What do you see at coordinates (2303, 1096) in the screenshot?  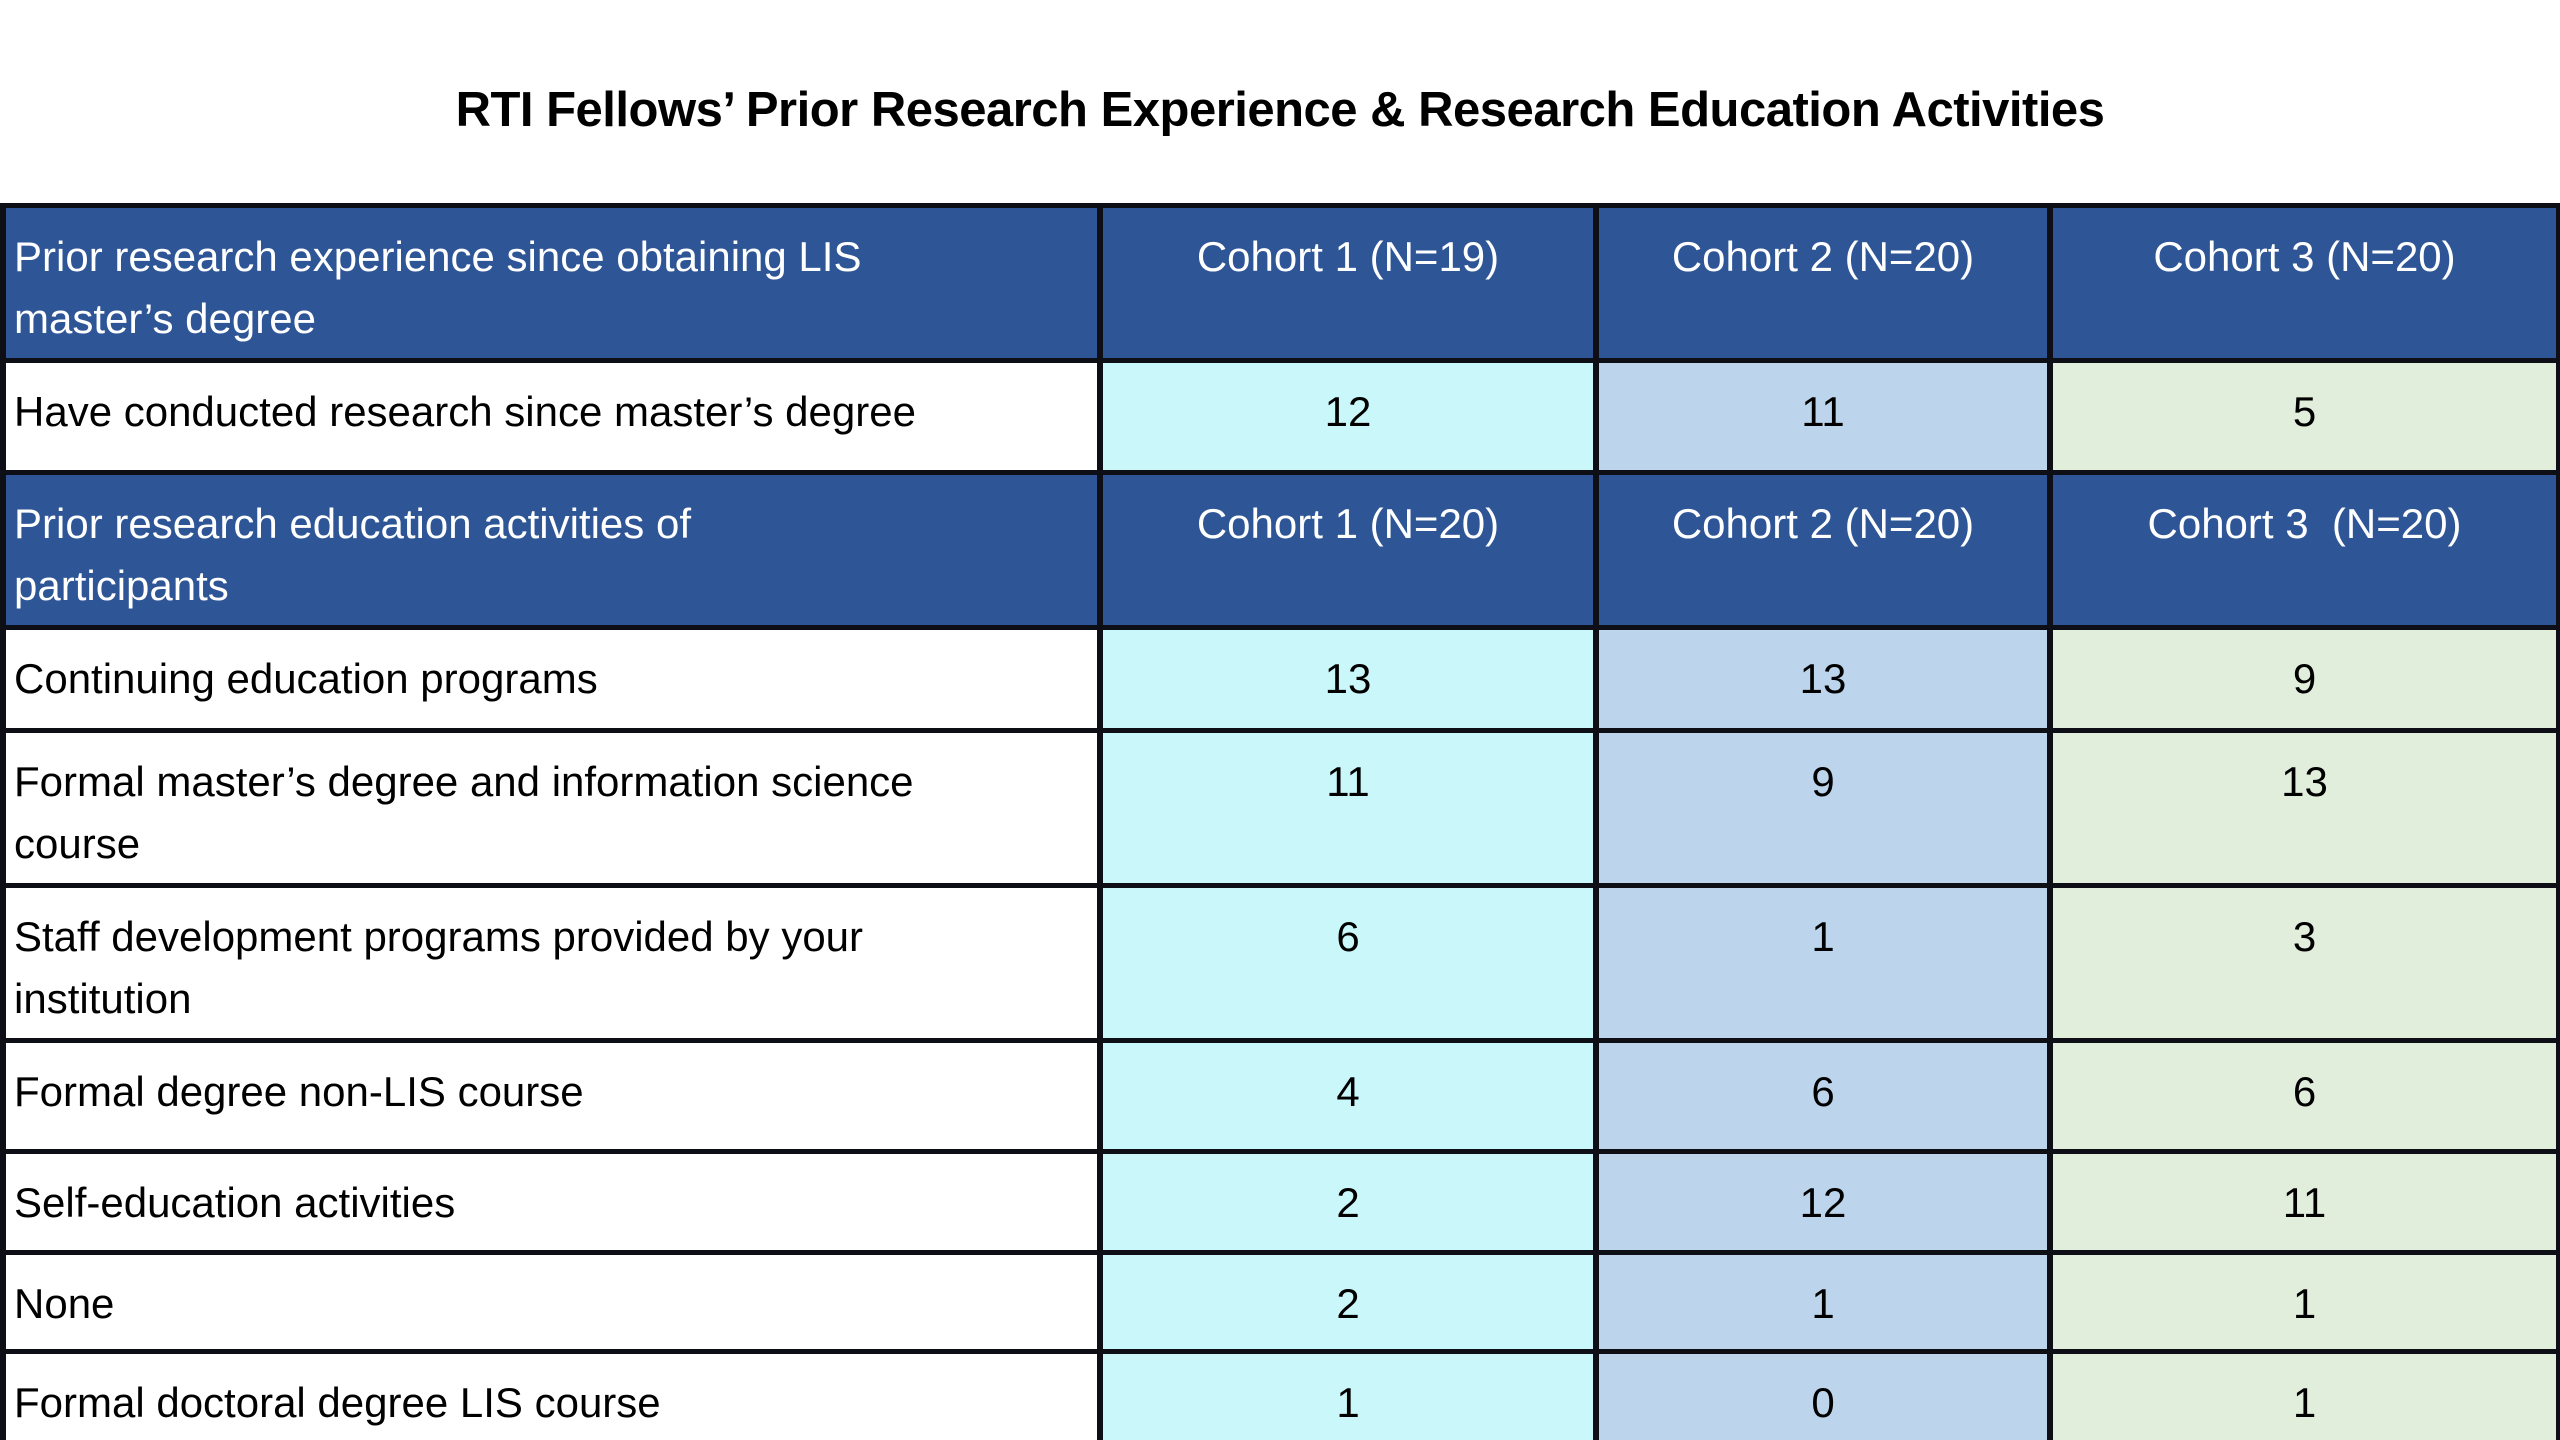 I see `value-cell-cohort3: 6` at bounding box center [2303, 1096].